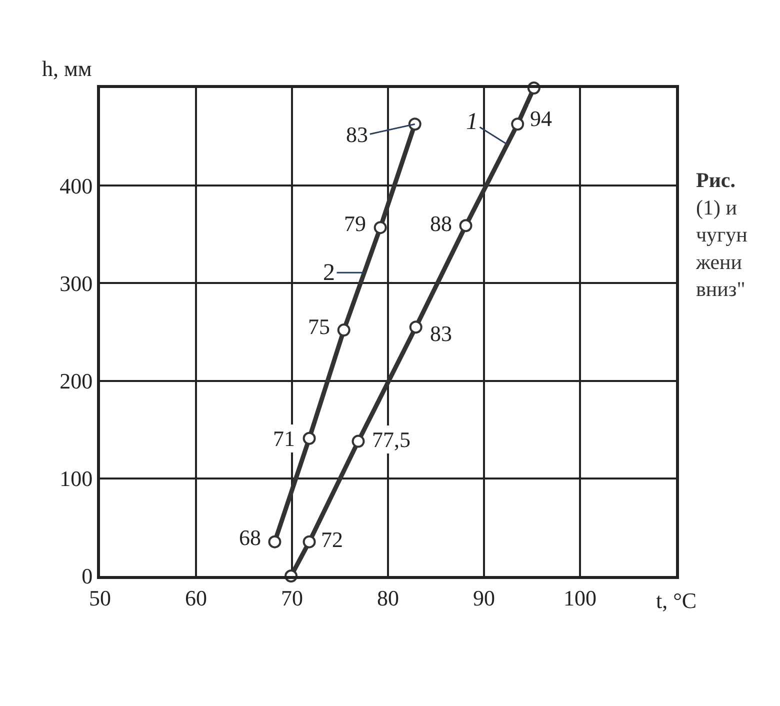 This screenshot has height=706, width=780. Describe the element at coordinates (196, 597) in the screenshot. I see `x-tick-label: 60` at that location.